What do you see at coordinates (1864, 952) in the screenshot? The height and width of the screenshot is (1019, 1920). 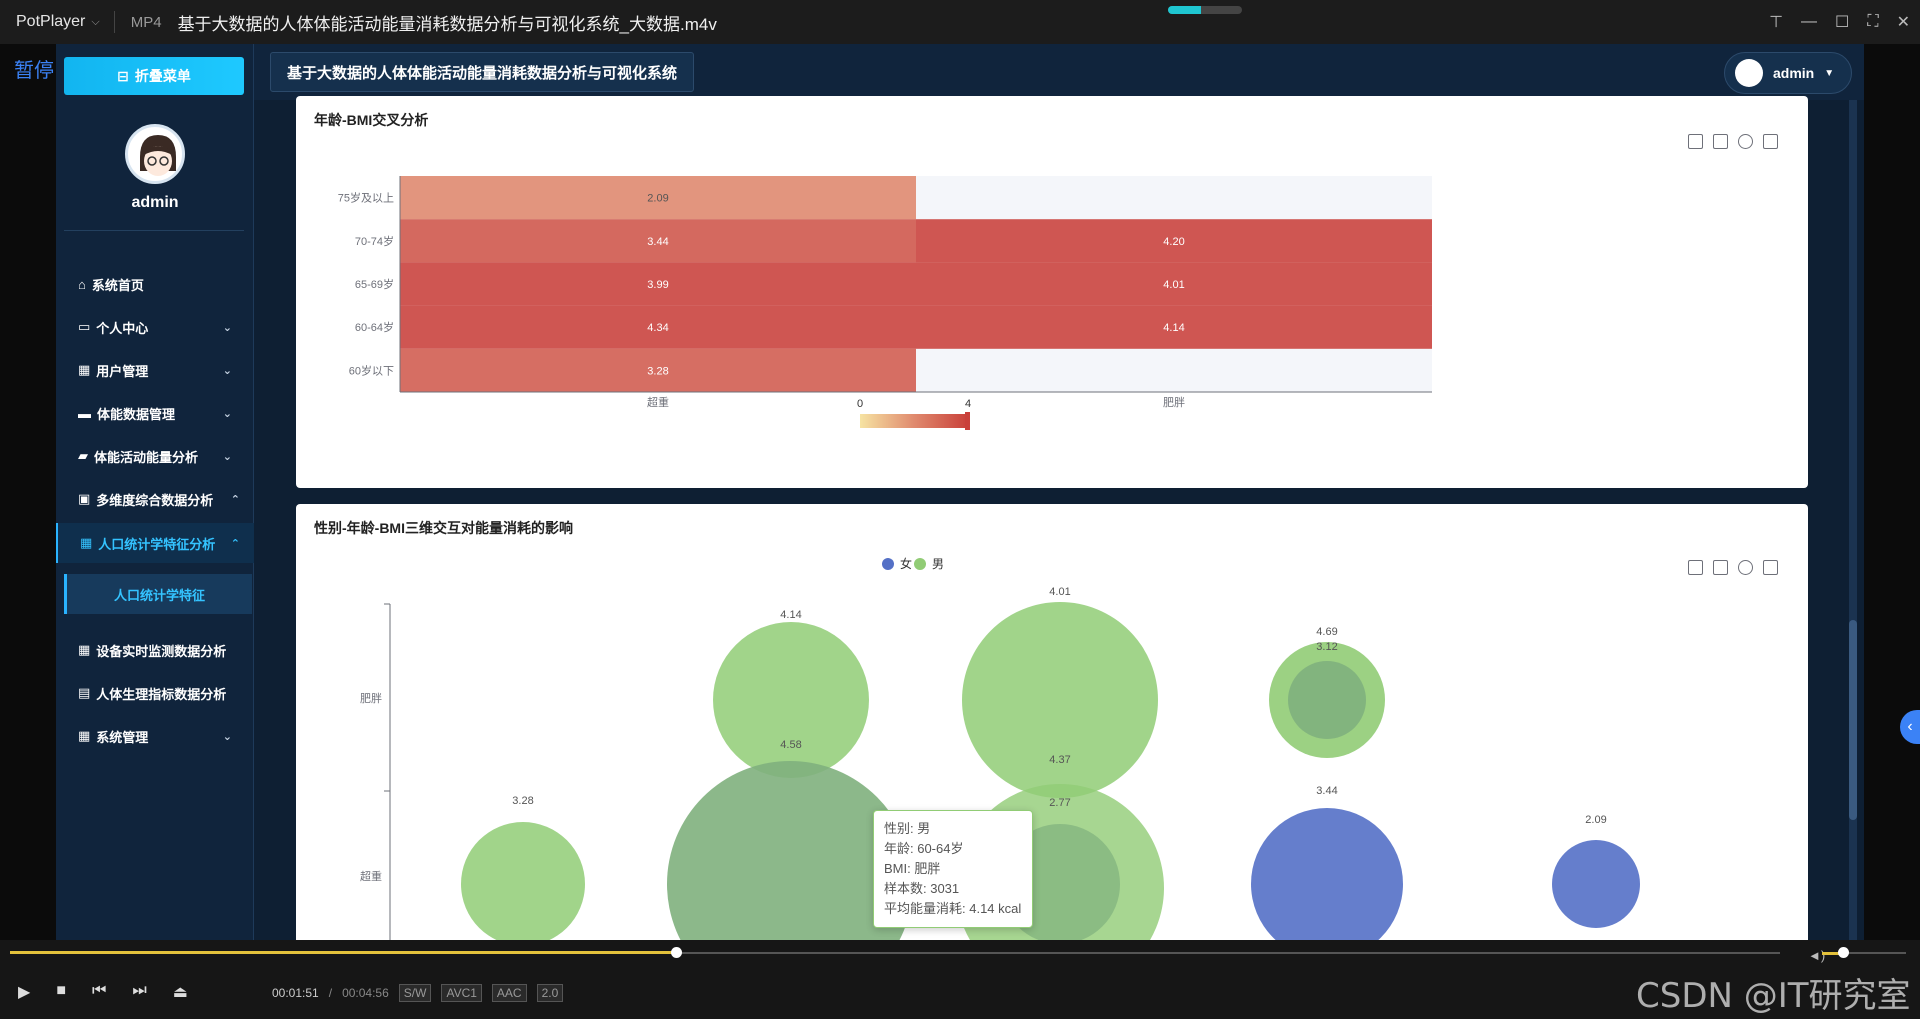 I see `volume-slider` at bounding box center [1864, 952].